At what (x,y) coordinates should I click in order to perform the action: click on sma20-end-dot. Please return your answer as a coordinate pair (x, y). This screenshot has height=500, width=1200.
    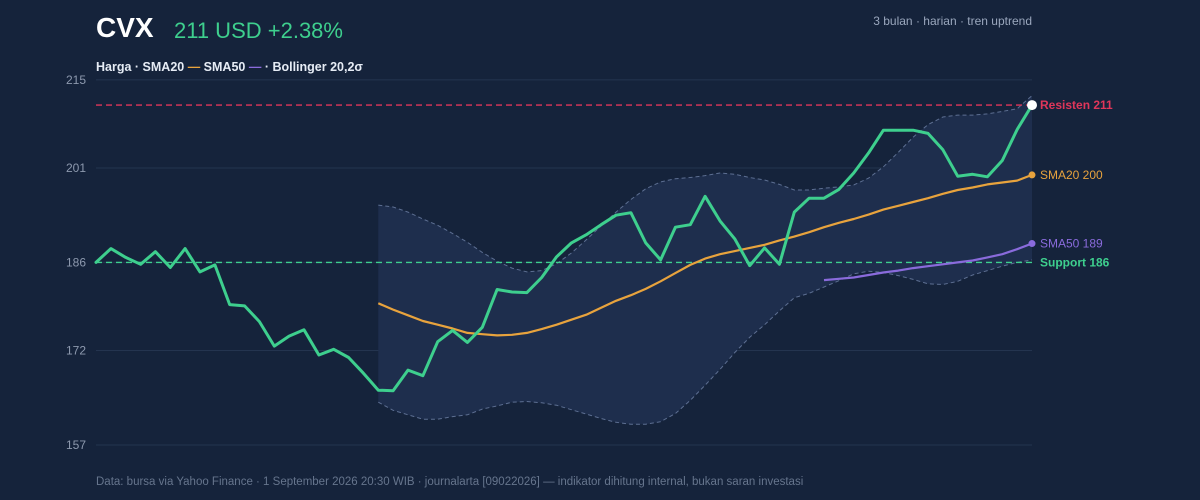
    Looking at the image, I should click on (1032, 175).